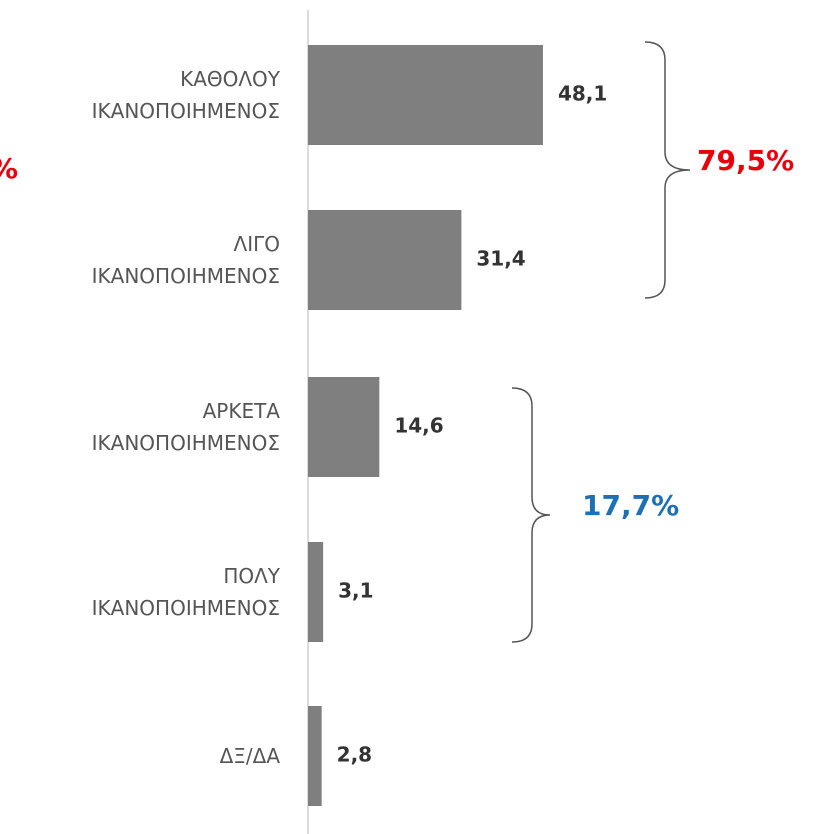 Image resolution: width=813 pixels, height=834 pixels. What do you see at coordinates (185, 427) in the screenshot?
I see `category-label: ΑΡΚΕΤΑ ΙΚΑΝΟΠΟΙΗΜΕΝΟΣ` at bounding box center [185, 427].